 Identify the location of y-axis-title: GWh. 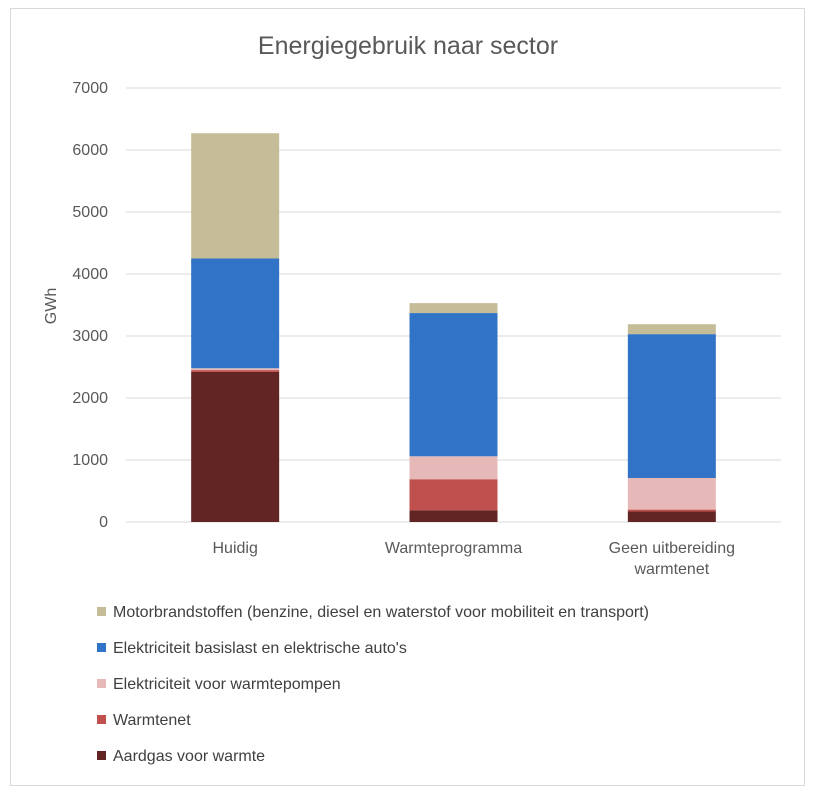
(51, 306).